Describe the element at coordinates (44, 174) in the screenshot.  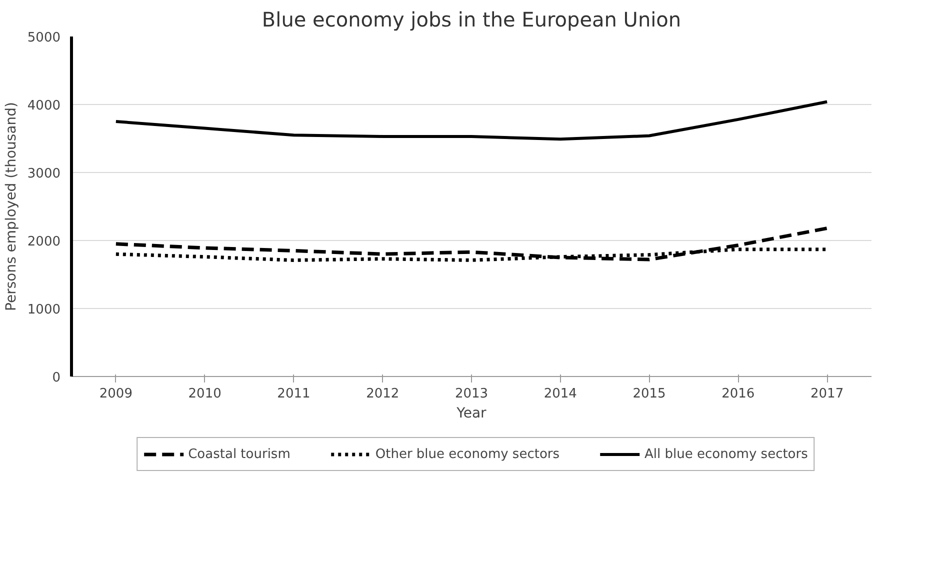
I see `y-tick-label: 3000` at that location.